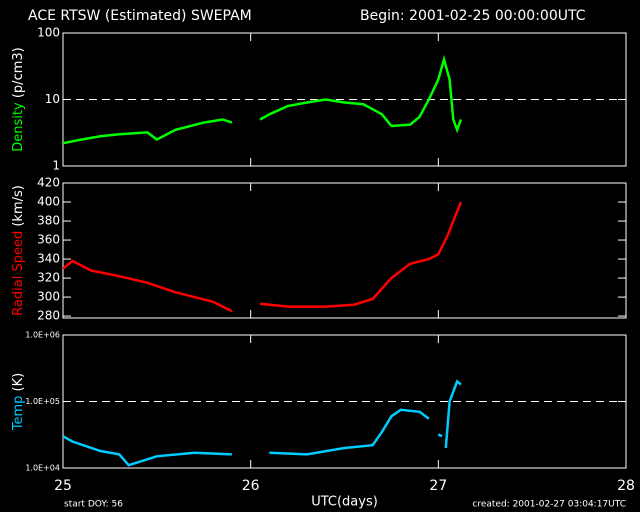 The width and height of the screenshot is (640, 512). What do you see at coordinates (48, 259) in the screenshot?
I see `y-tick-label: 340` at bounding box center [48, 259].